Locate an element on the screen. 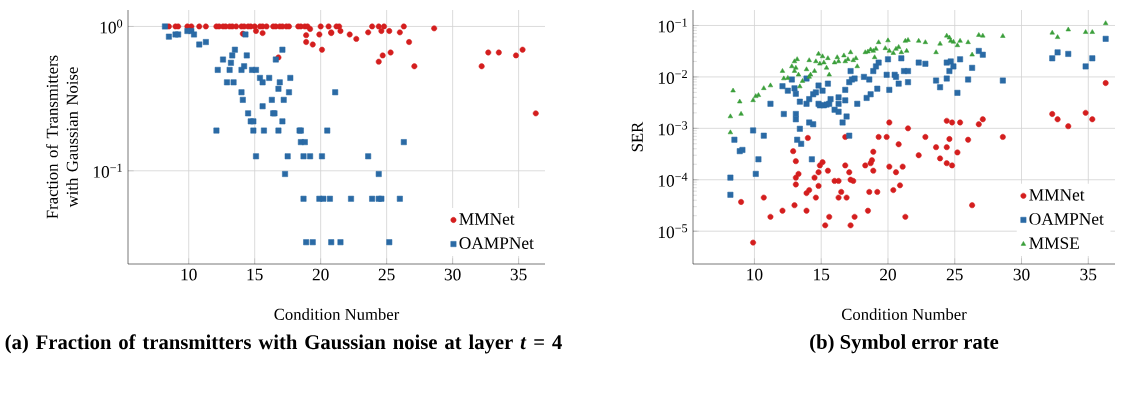 The height and width of the screenshot is (419, 1135). legend-label: MMSE is located at coordinates (1054, 243).